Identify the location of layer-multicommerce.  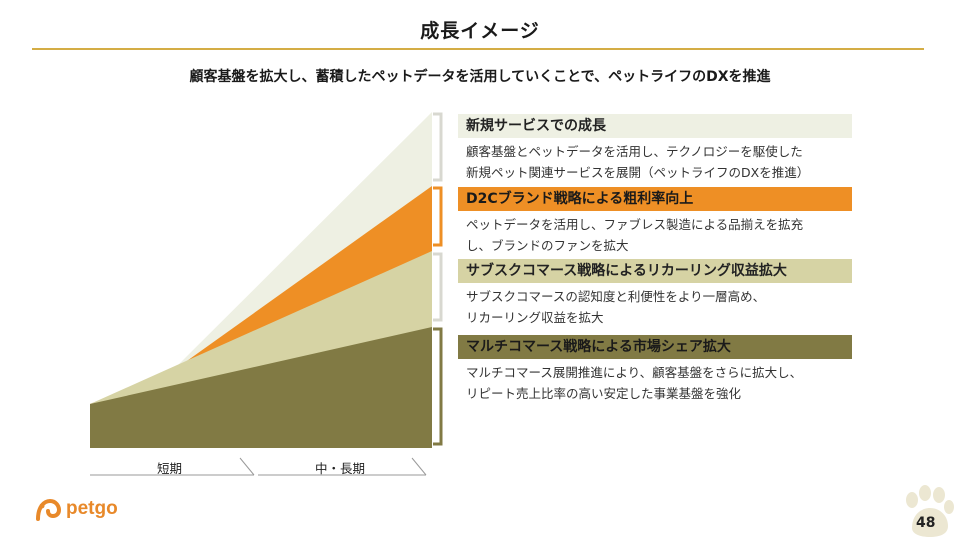
(261, 387).